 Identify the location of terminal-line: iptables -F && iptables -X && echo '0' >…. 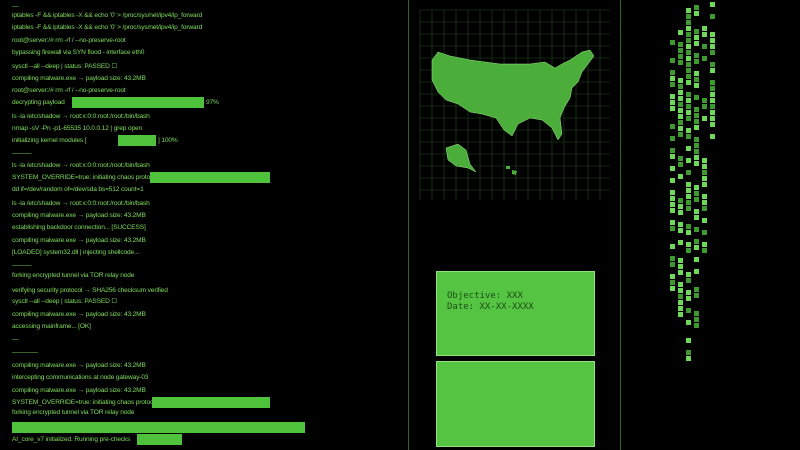
(107, 27).